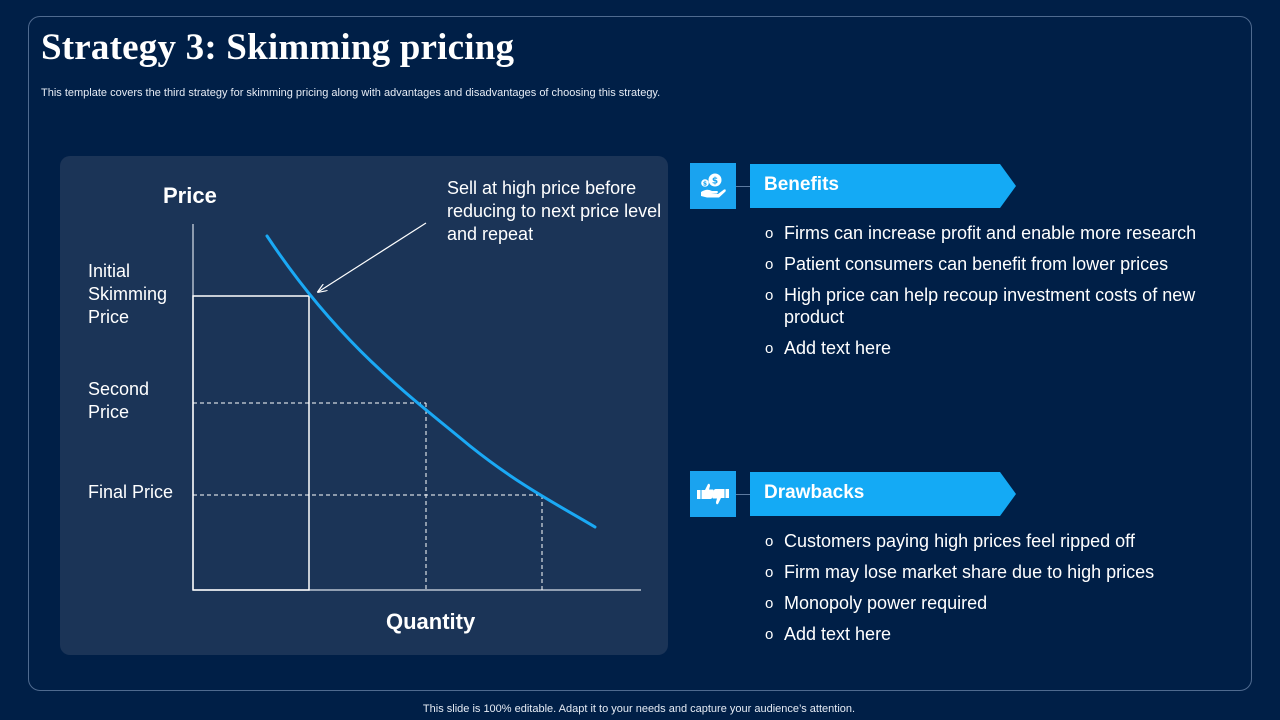 This screenshot has width=1280, height=720. What do you see at coordinates (883, 494) in the screenshot?
I see `drawbacks-banner` at bounding box center [883, 494].